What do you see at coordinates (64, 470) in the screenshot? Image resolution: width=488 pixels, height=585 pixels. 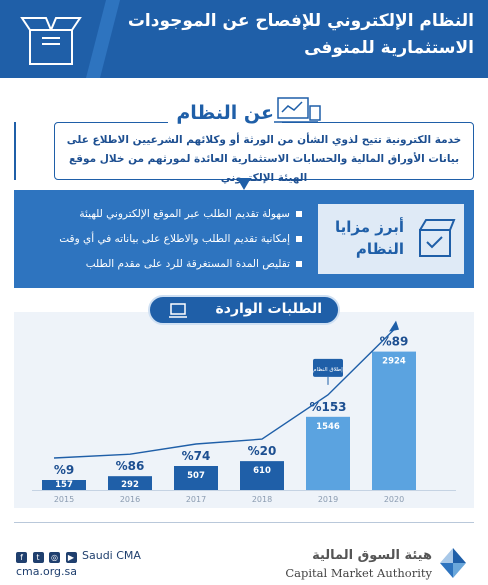 I see `growth-label: %9` at bounding box center [64, 470].